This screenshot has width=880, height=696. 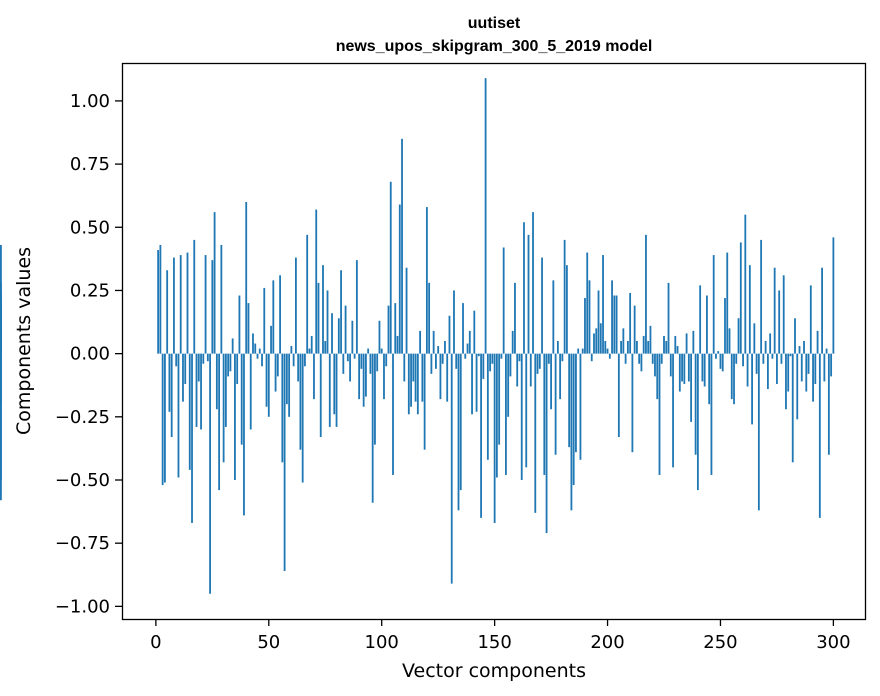 What do you see at coordinates (90, 164) in the screenshot?
I see `y-tick-label: 0.75` at bounding box center [90, 164].